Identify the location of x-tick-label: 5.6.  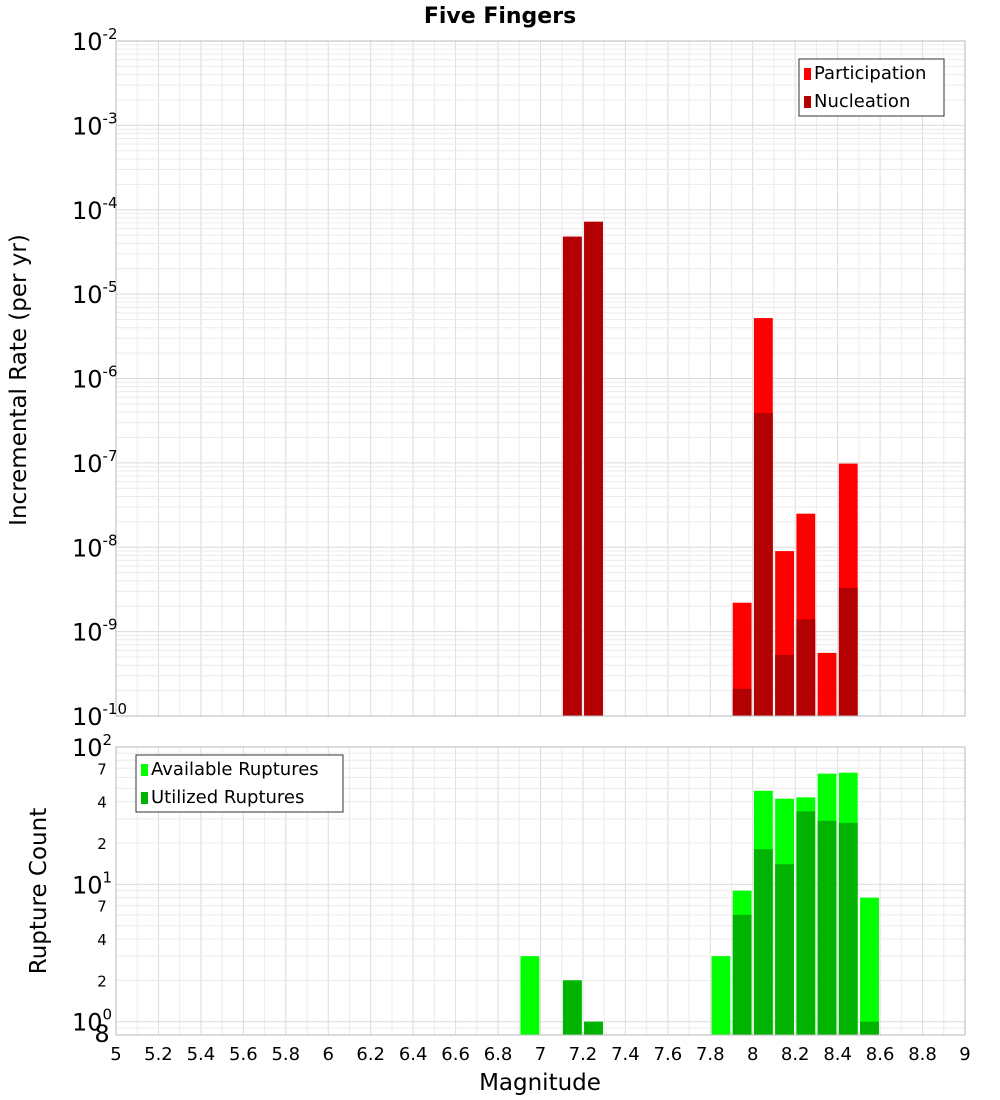
(243, 1054).